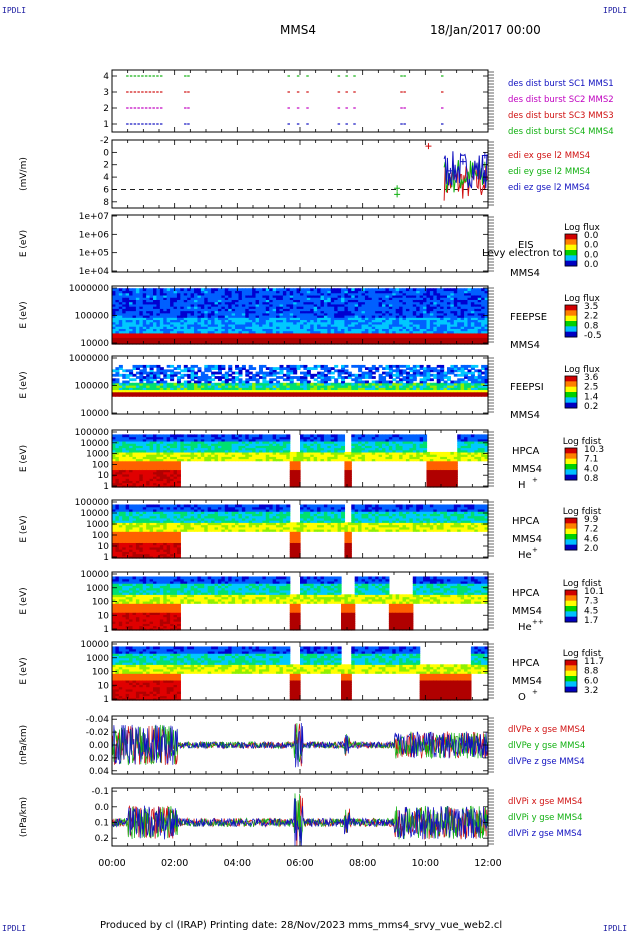 This screenshot has height=934, width=630. What do you see at coordinates (525, 415) in the screenshot?
I see `feepsi-sc-label: MMS4` at bounding box center [525, 415].